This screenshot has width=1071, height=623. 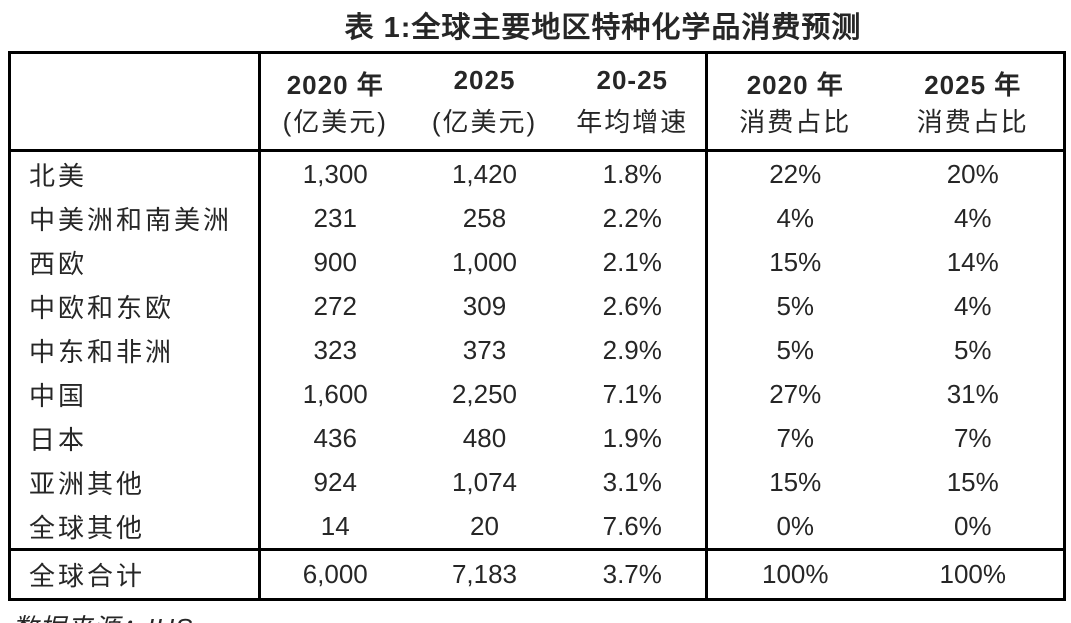 I want to click on value-cell: 7.1%, so click(x=632, y=393).